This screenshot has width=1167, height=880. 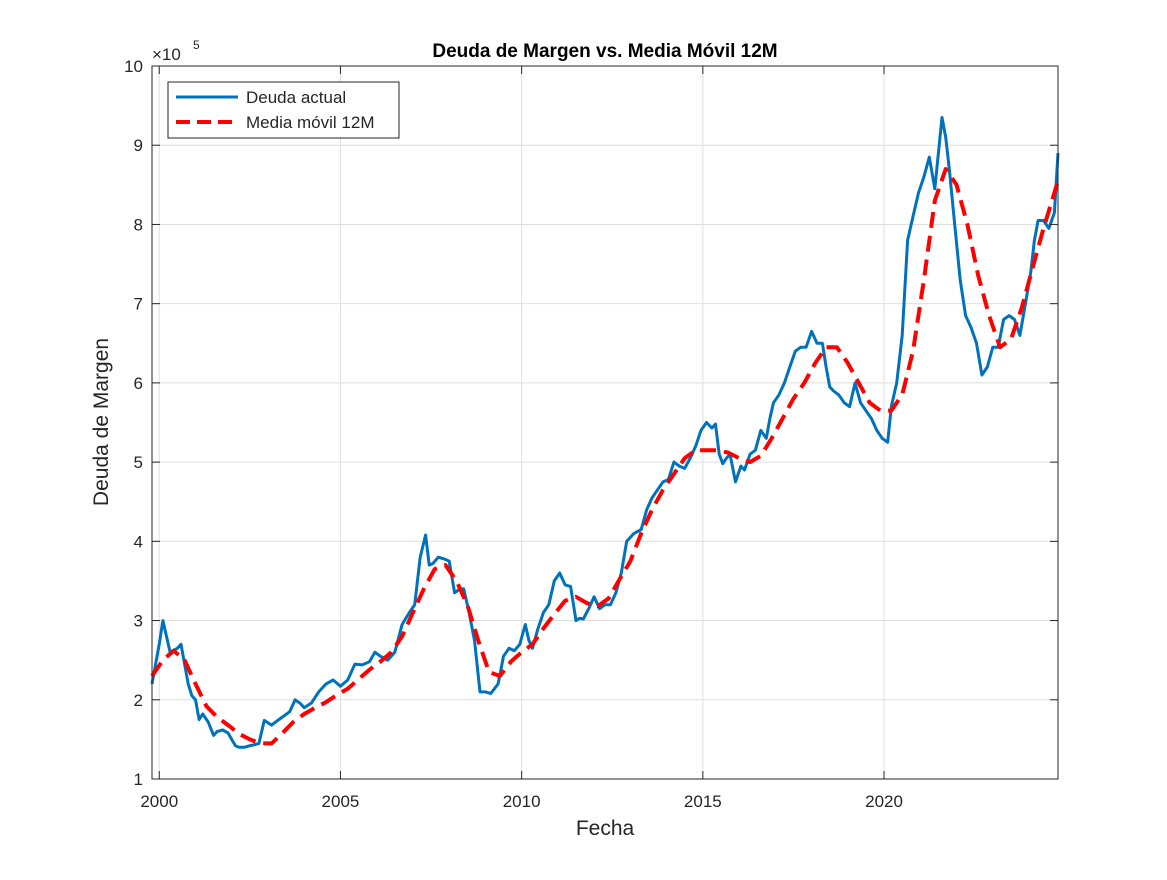 I want to click on y-exponent: ×10 5, so click(x=176, y=51).